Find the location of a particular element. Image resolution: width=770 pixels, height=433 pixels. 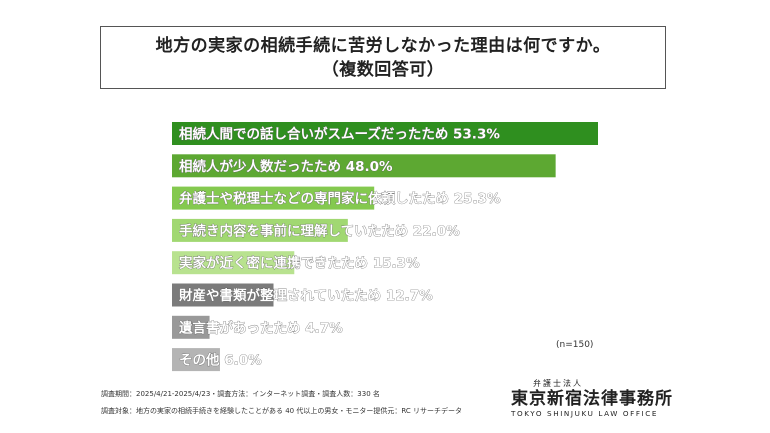

bar-label-2: 相続人が少人数だったため 48.0% is located at coordinates (286, 166).